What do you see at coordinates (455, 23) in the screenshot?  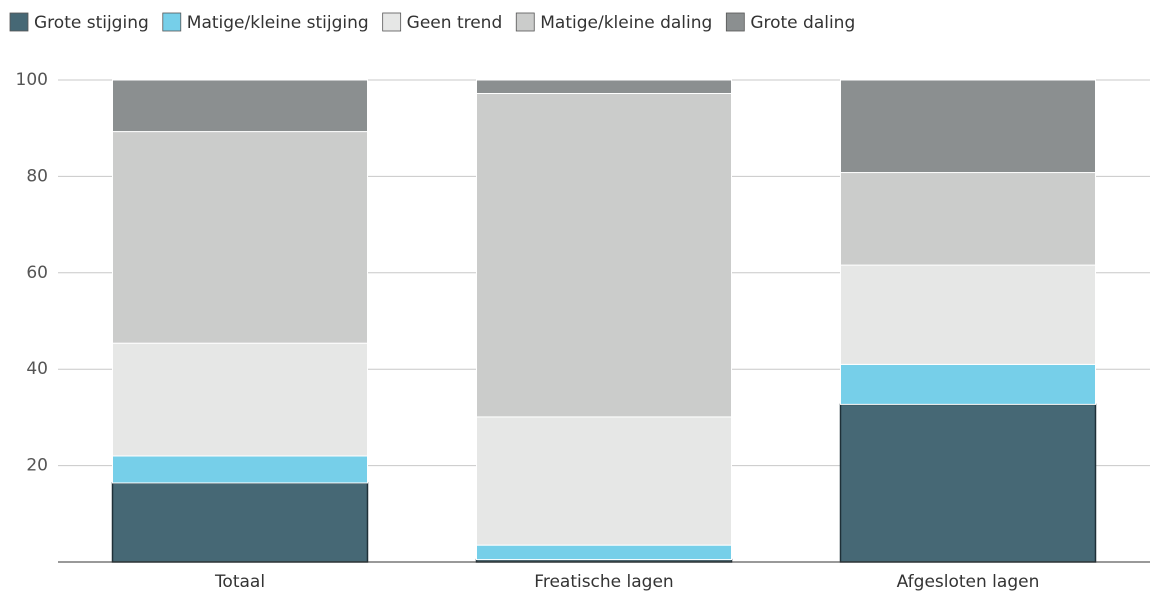 I see `legend-label: Geen trend` at bounding box center [455, 23].